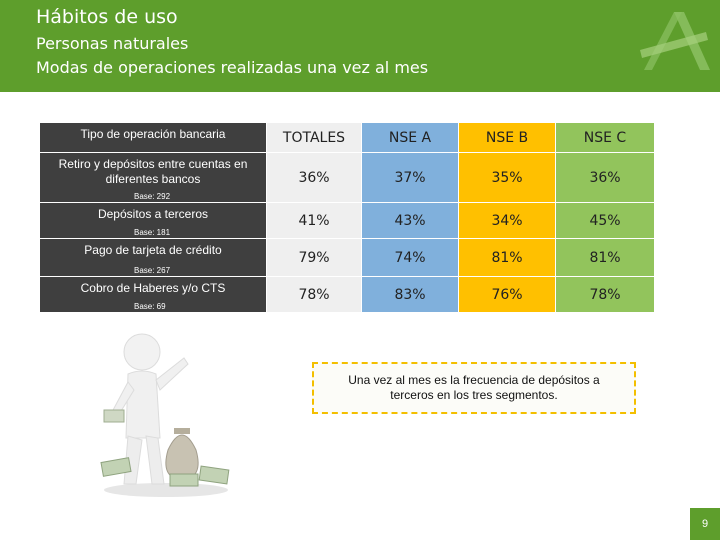 The height and width of the screenshot is (540, 720). I want to click on cell-nse-a: 74%, so click(410, 257).